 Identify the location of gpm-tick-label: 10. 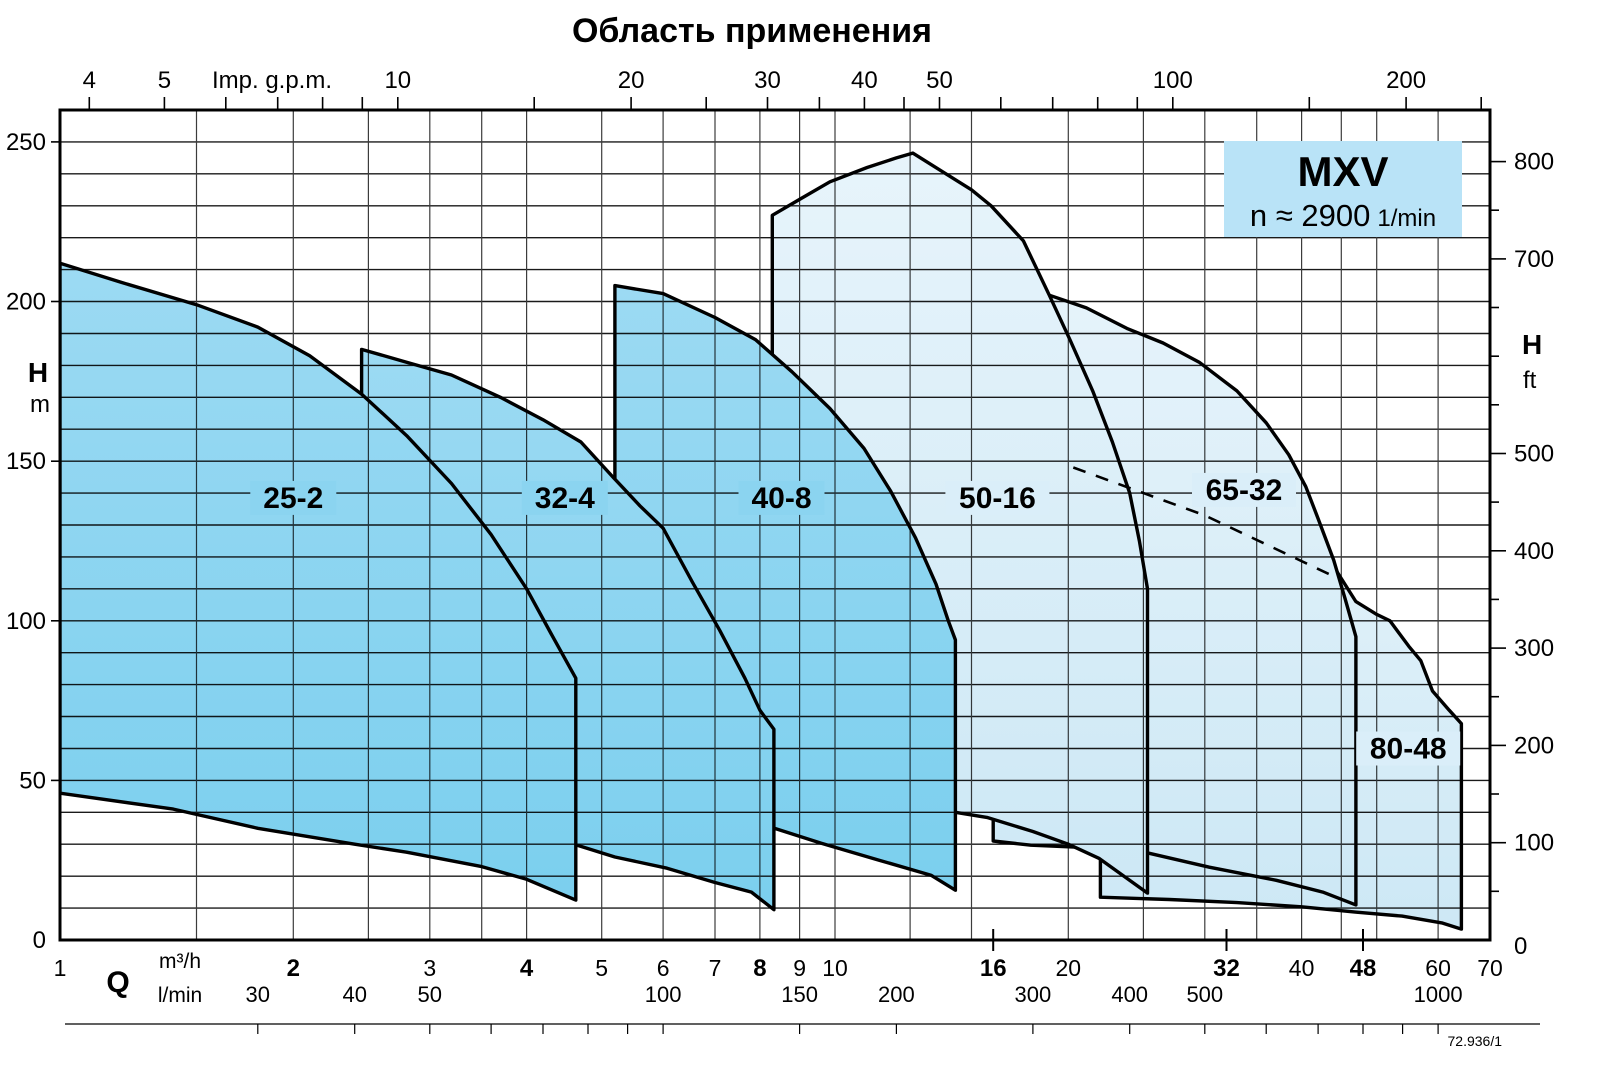
(397, 80).